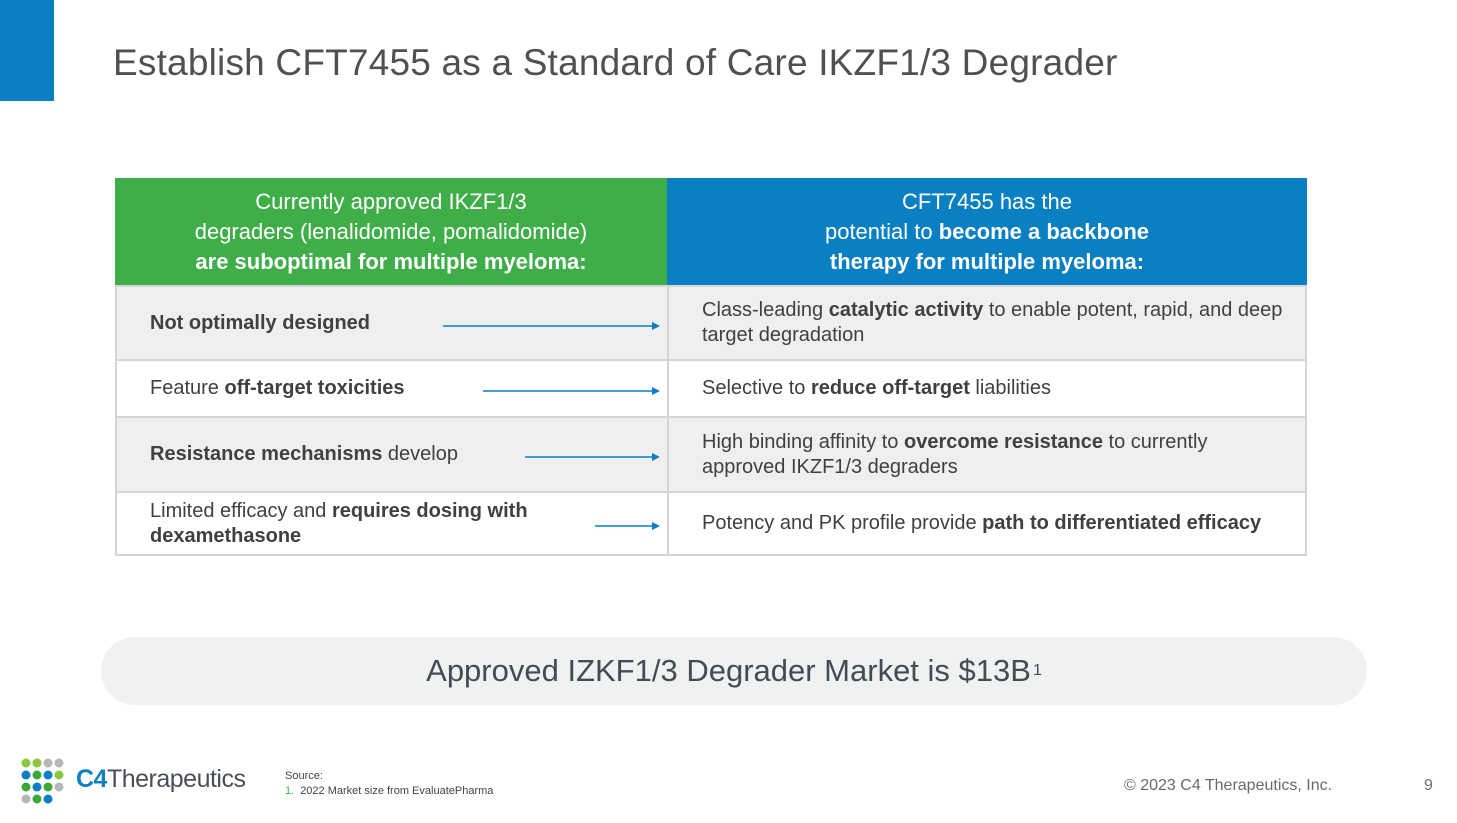  I want to click on text: develop, so click(420, 454).